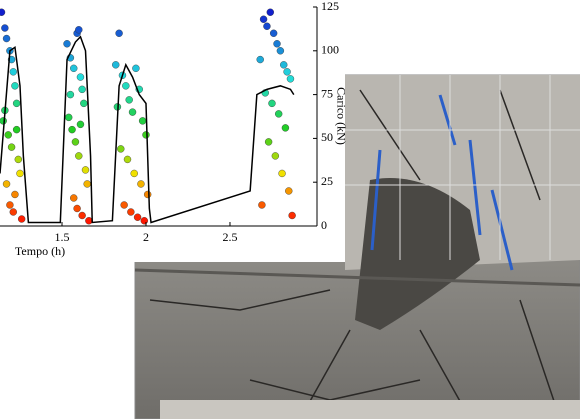 Image resolution: width=580 pixels, height=419 pixels. I want to click on y-tick-label: 100, so click(330, 50).